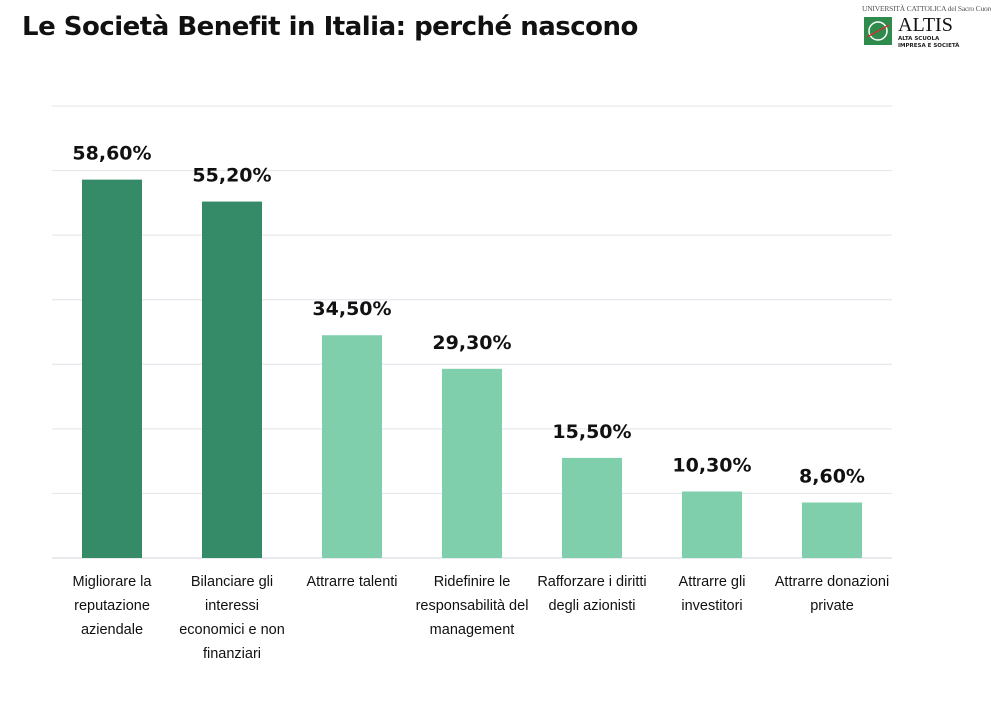 The width and height of the screenshot is (991, 720). I want to click on logo-name: ALTIS, so click(925, 25).